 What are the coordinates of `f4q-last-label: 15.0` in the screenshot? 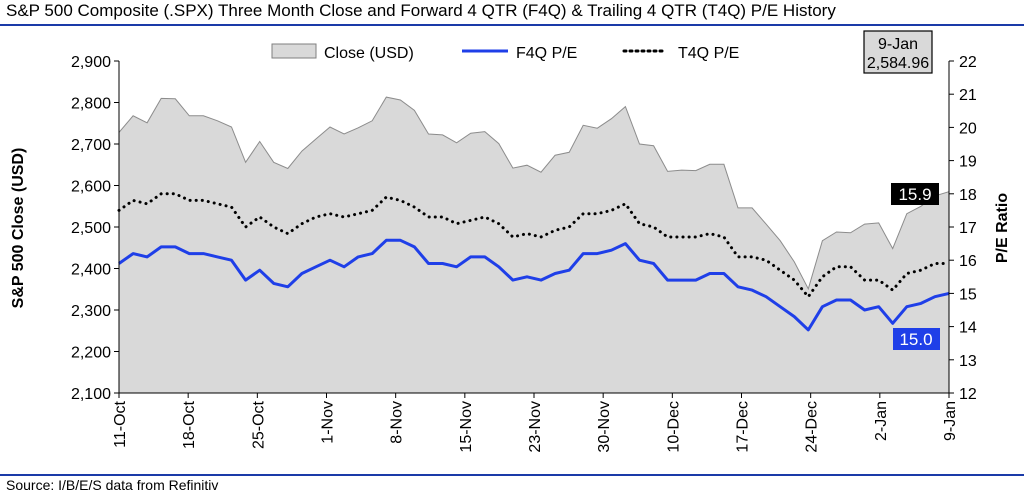 It's located at (915, 339).